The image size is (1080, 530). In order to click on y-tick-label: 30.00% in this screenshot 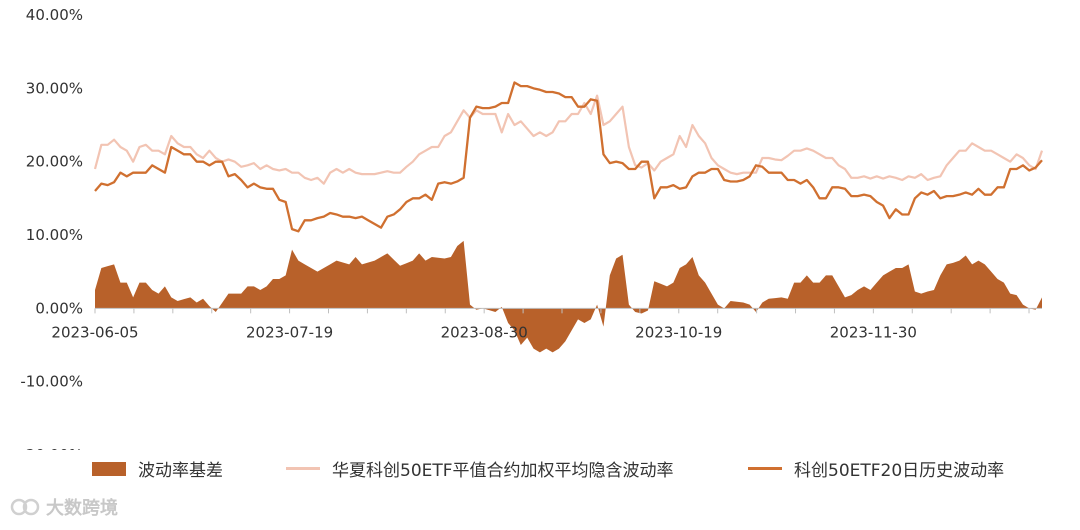, I will do `click(54, 88)`.